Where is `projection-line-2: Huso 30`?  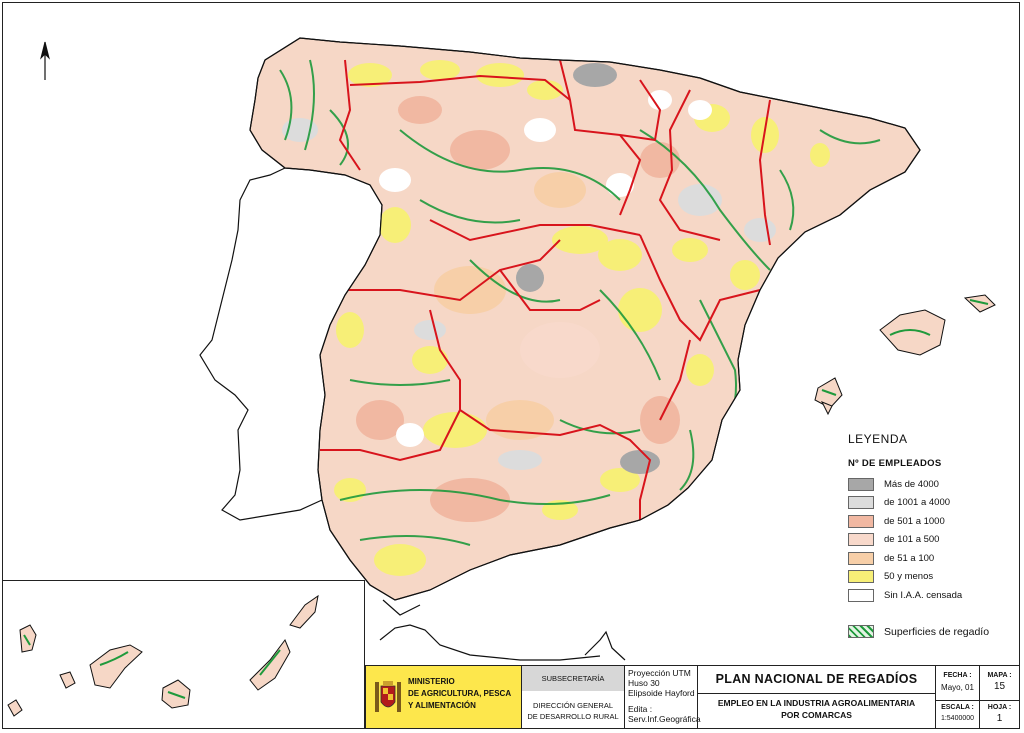 projection-line-2: Huso 30 is located at coordinates (644, 683).